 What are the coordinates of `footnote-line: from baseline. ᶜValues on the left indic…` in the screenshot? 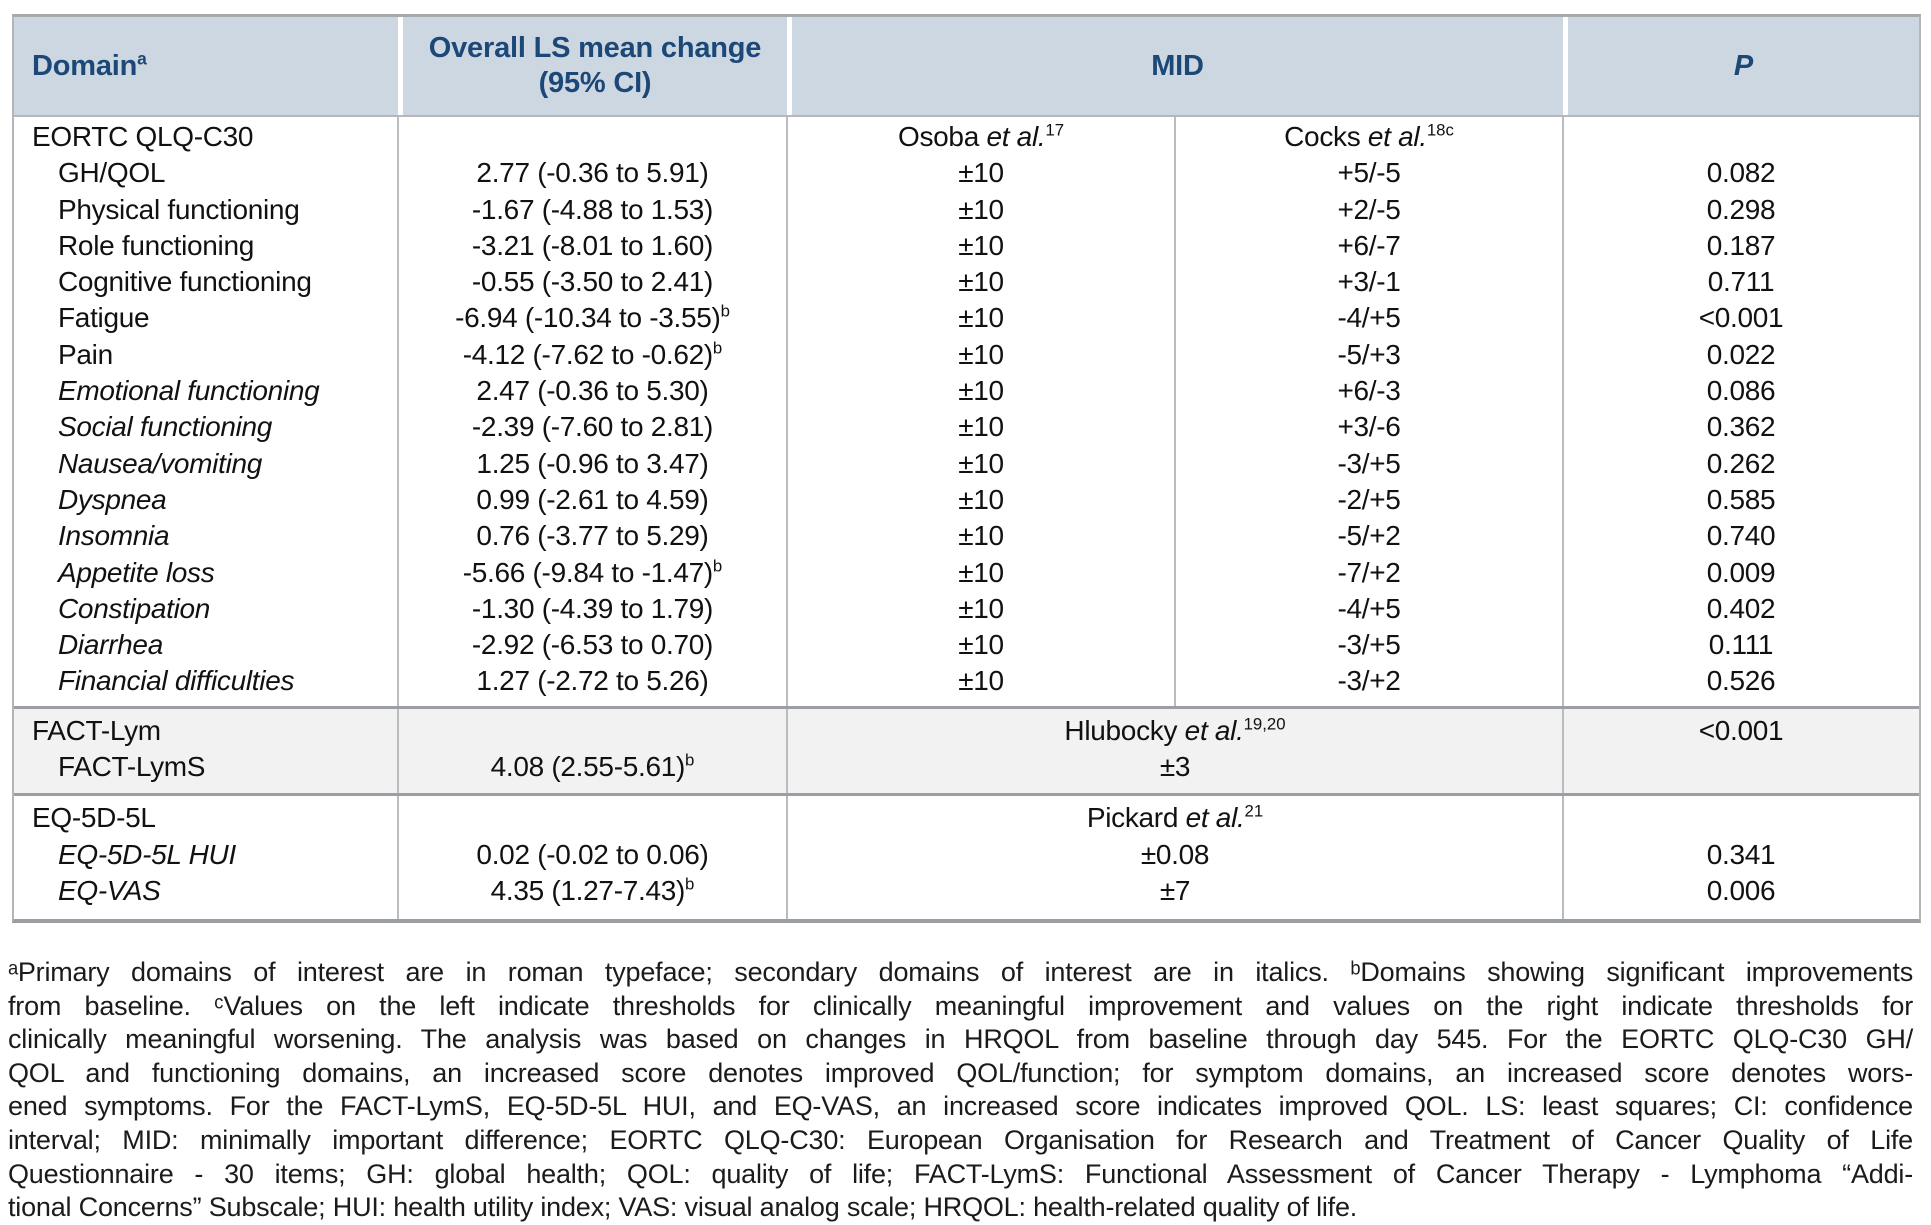 It's located at (960, 1005).